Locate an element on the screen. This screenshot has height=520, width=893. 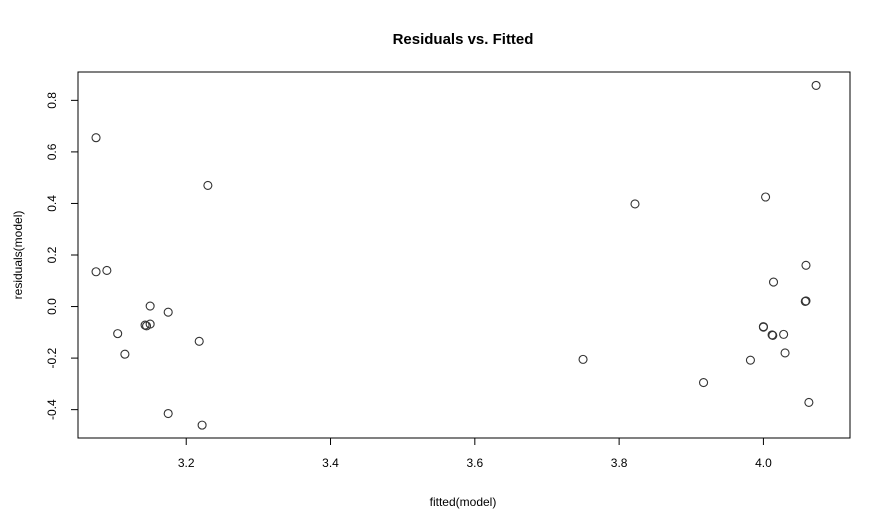
x-tick-label: 4.0 is located at coordinates (763, 463).